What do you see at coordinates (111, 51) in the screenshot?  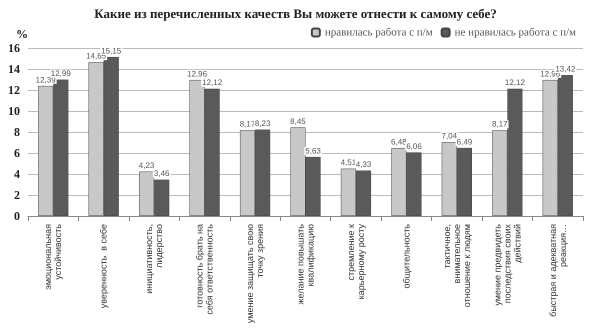 I see `data-label: 15,15` at bounding box center [111, 51].